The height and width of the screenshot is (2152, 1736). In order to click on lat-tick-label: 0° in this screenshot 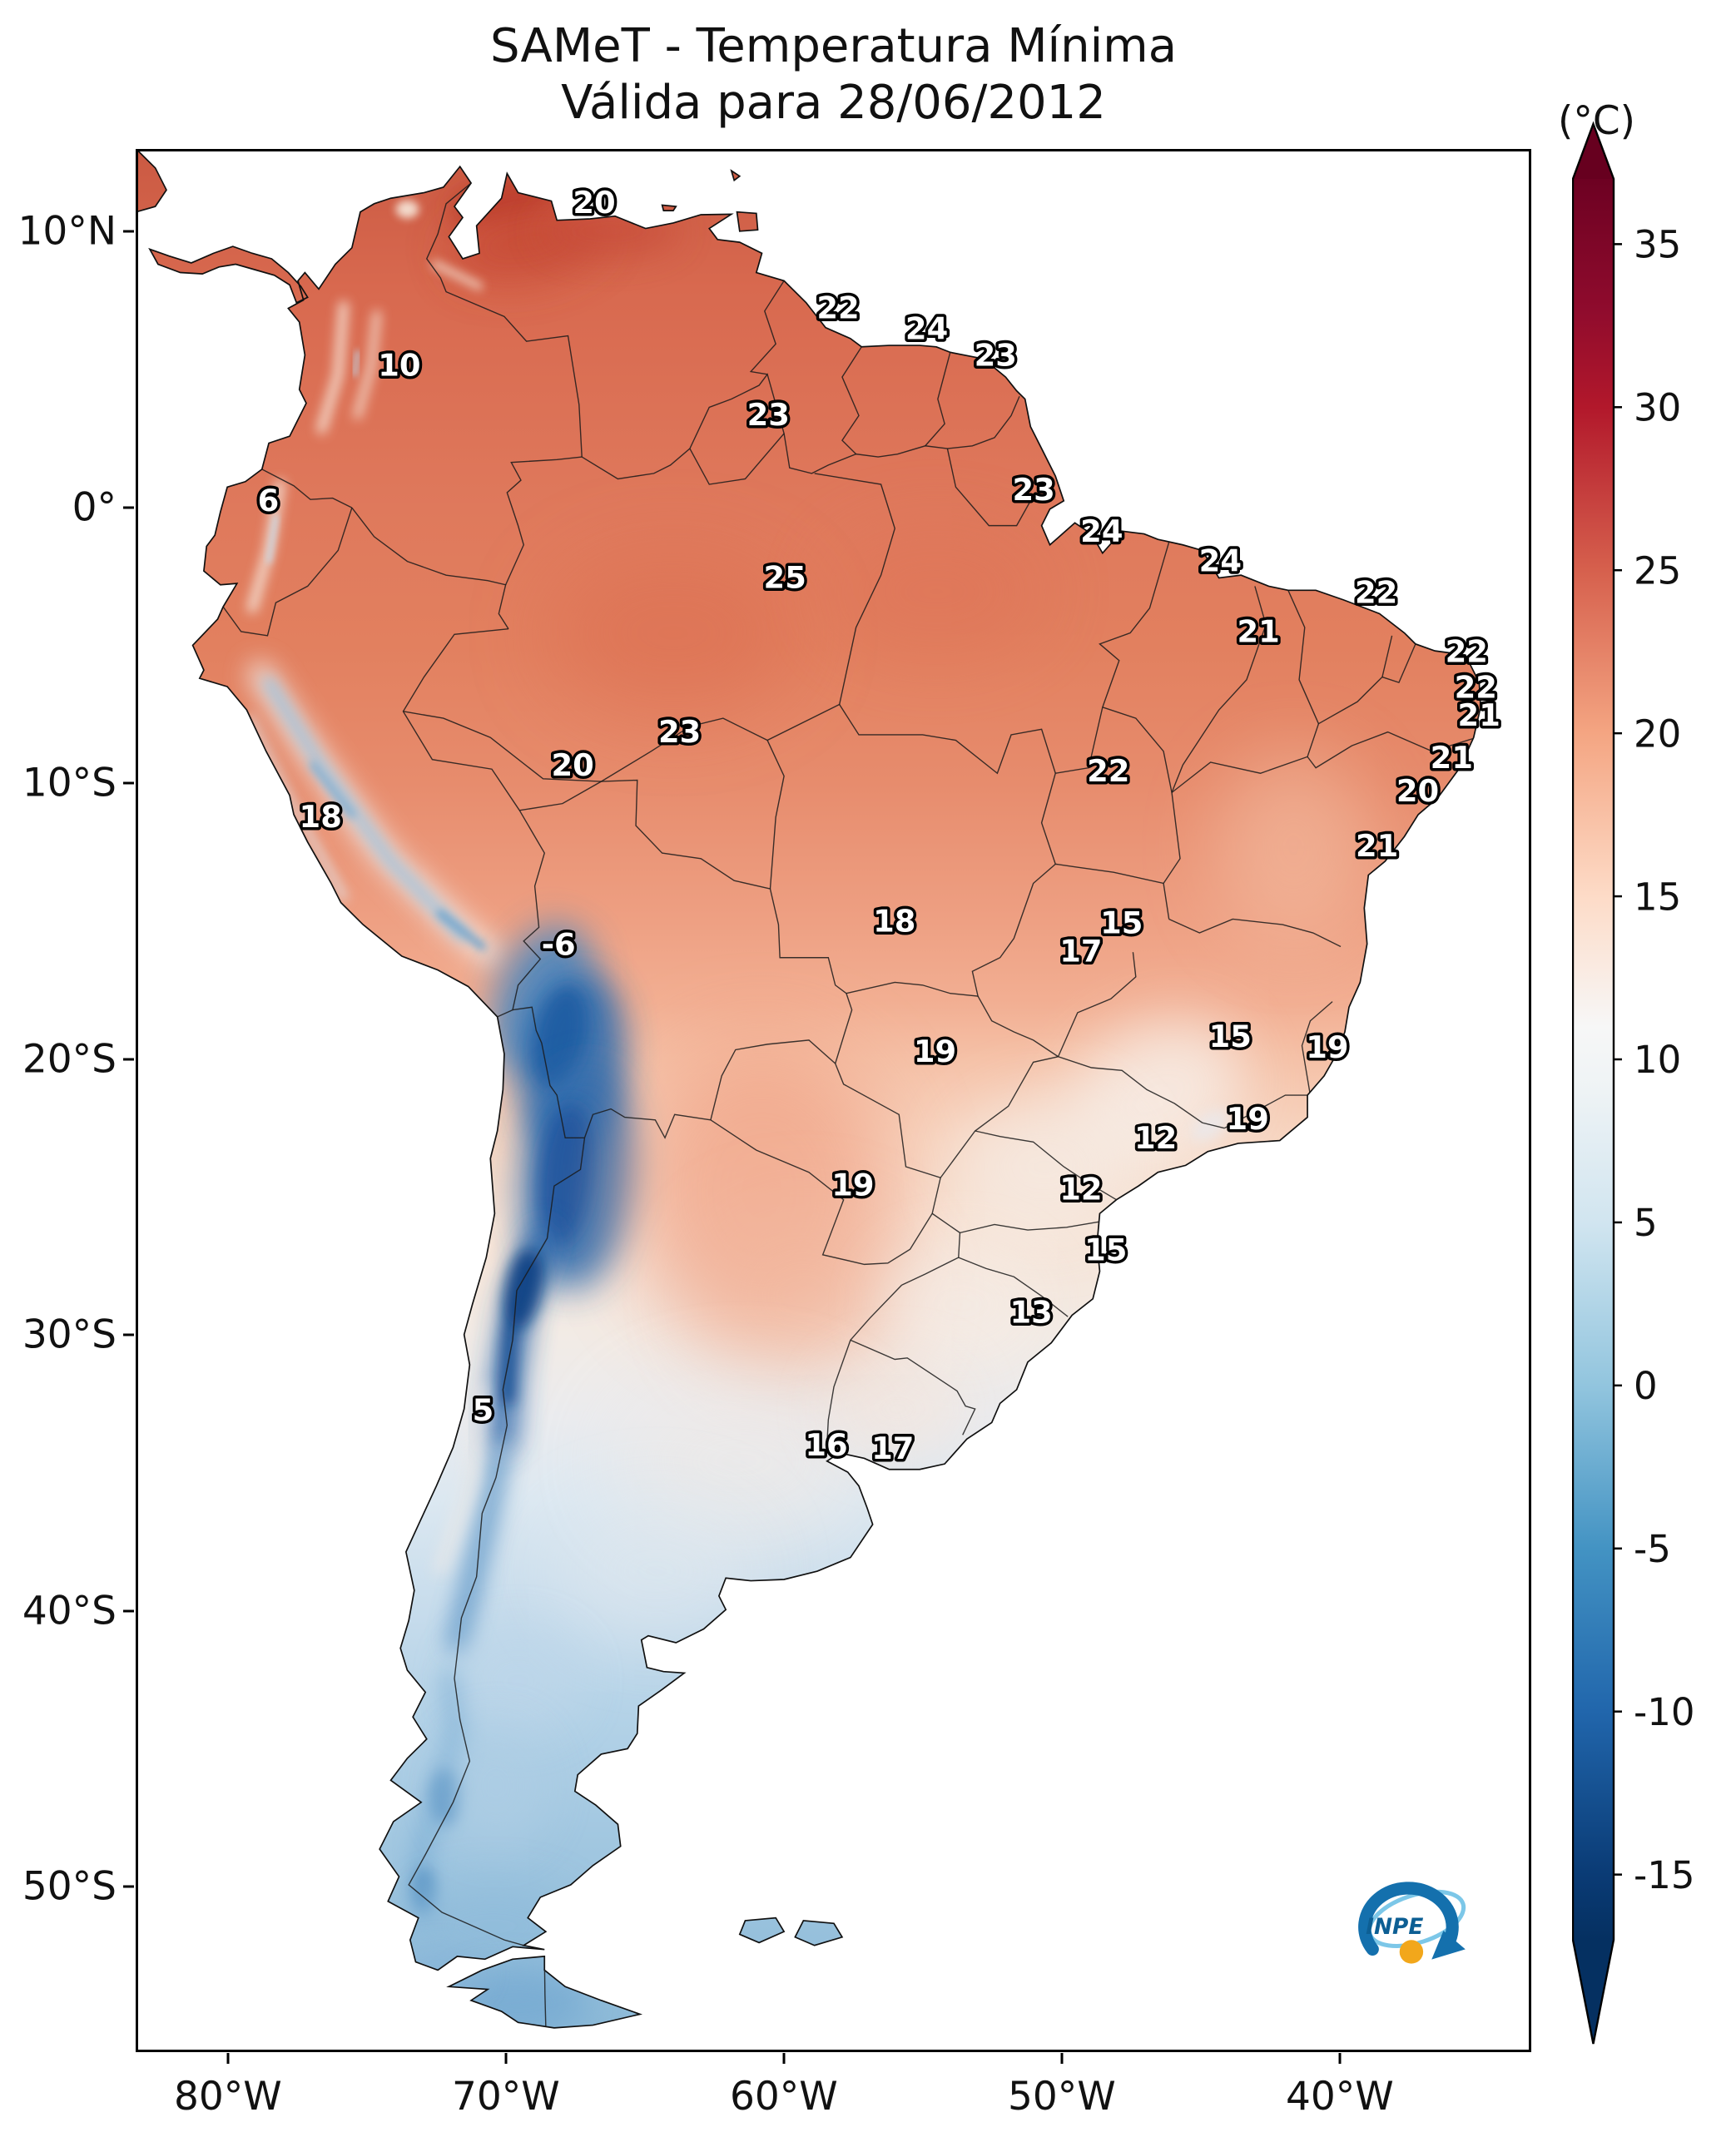, I will do `click(95, 507)`.